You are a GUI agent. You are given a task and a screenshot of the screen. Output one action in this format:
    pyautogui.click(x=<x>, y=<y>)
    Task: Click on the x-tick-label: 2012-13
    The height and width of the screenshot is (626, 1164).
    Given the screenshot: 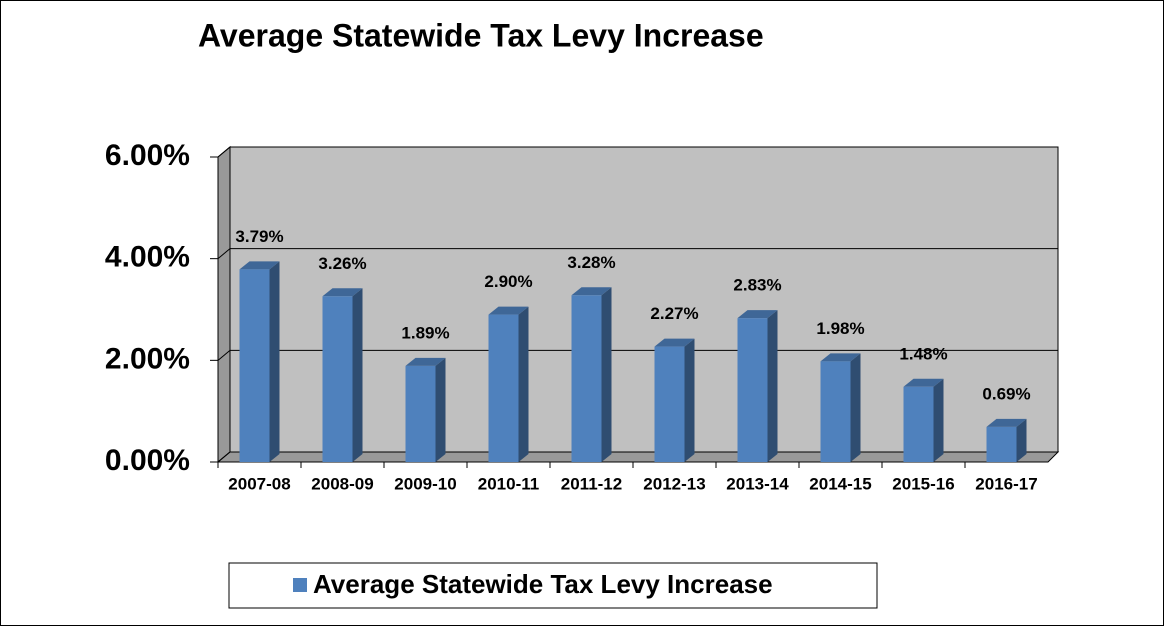 What is the action you would take?
    pyautogui.click(x=674, y=483)
    